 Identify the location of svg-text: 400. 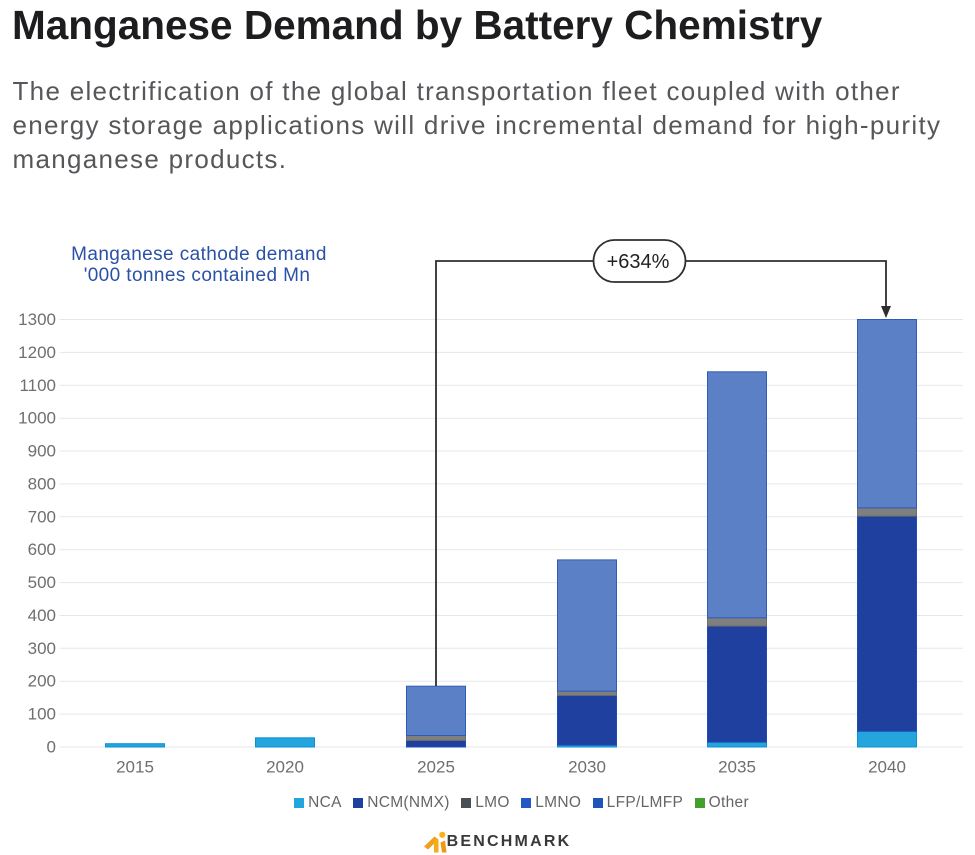
(42, 615).